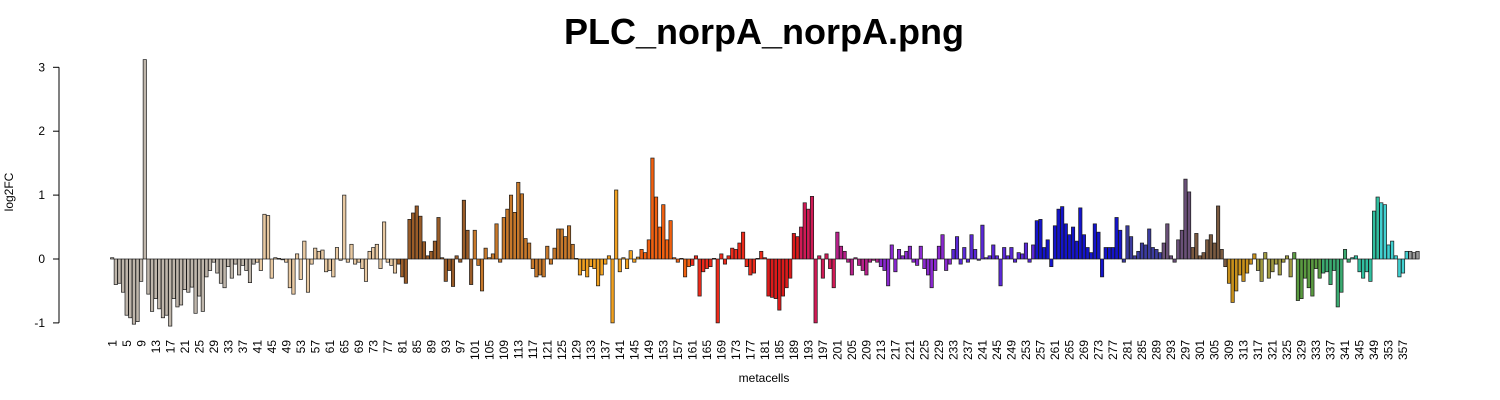 The height and width of the screenshot is (400, 1500). What do you see at coordinates (663, 350) in the screenshot?
I see `x-tick-label: 153` at bounding box center [663, 350].